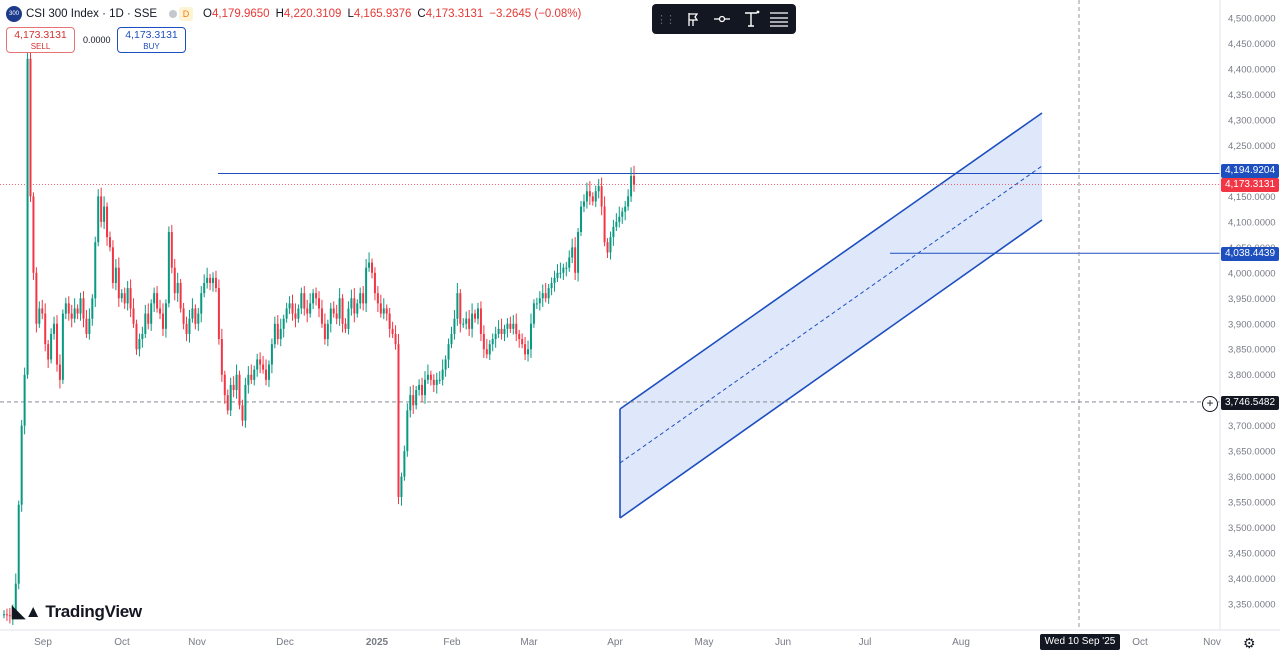 The image size is (1280, 654). I want to click on text-tool-icon, so click(751, 19).